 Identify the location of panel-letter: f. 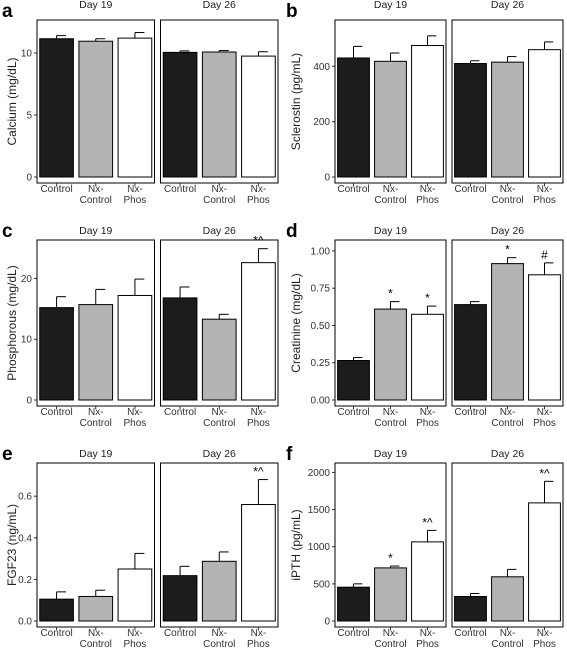
(289, 454).